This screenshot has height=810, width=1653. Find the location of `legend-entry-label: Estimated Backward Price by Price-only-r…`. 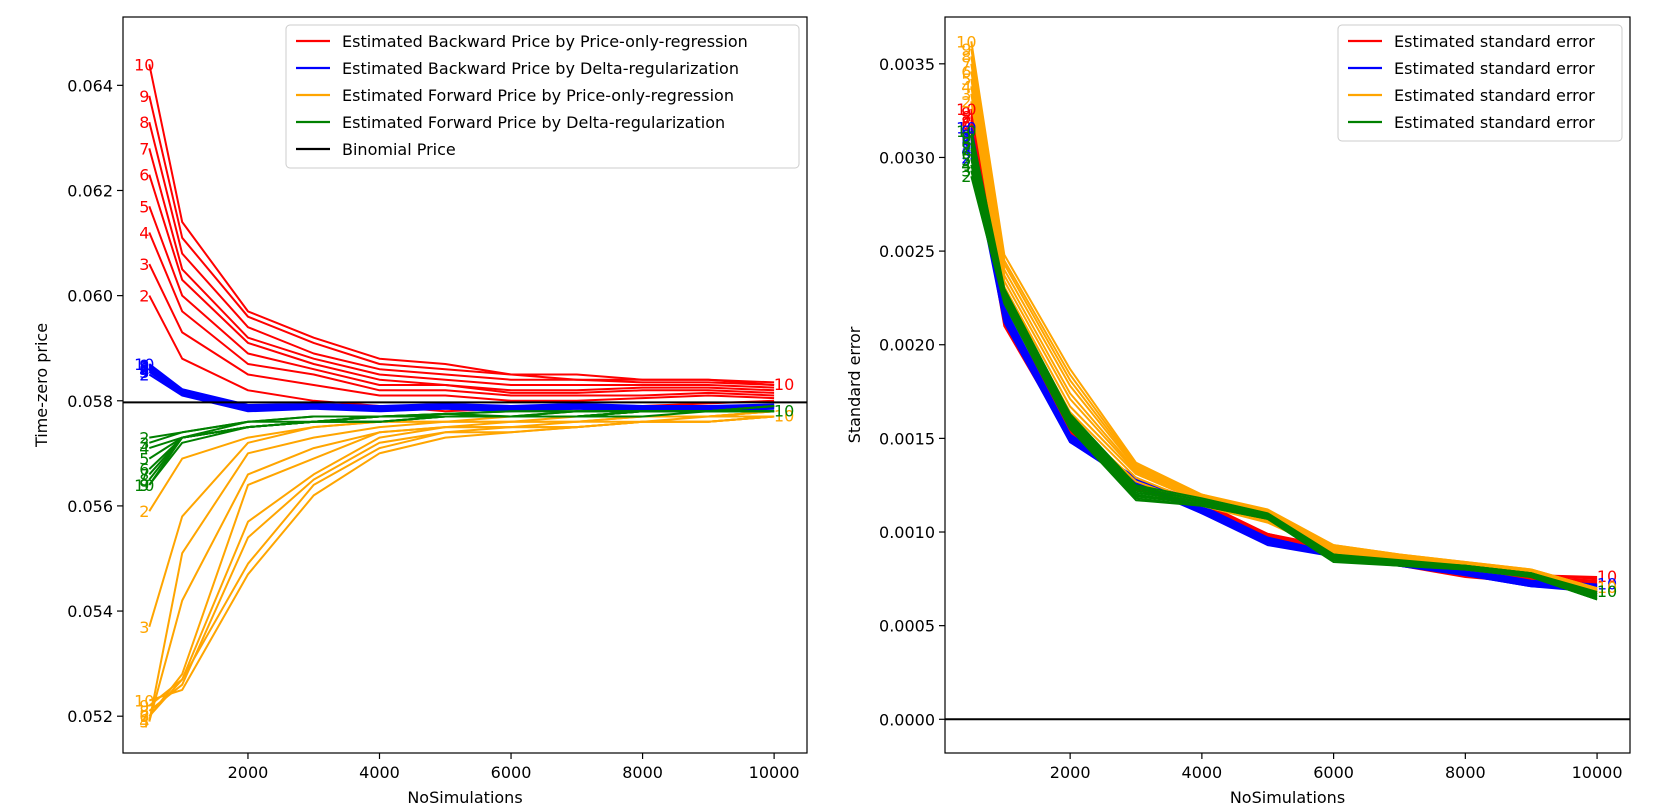

legend-entry-label: Estimated Backward Price by Price-only-r… is located at coordinates (545, 41).